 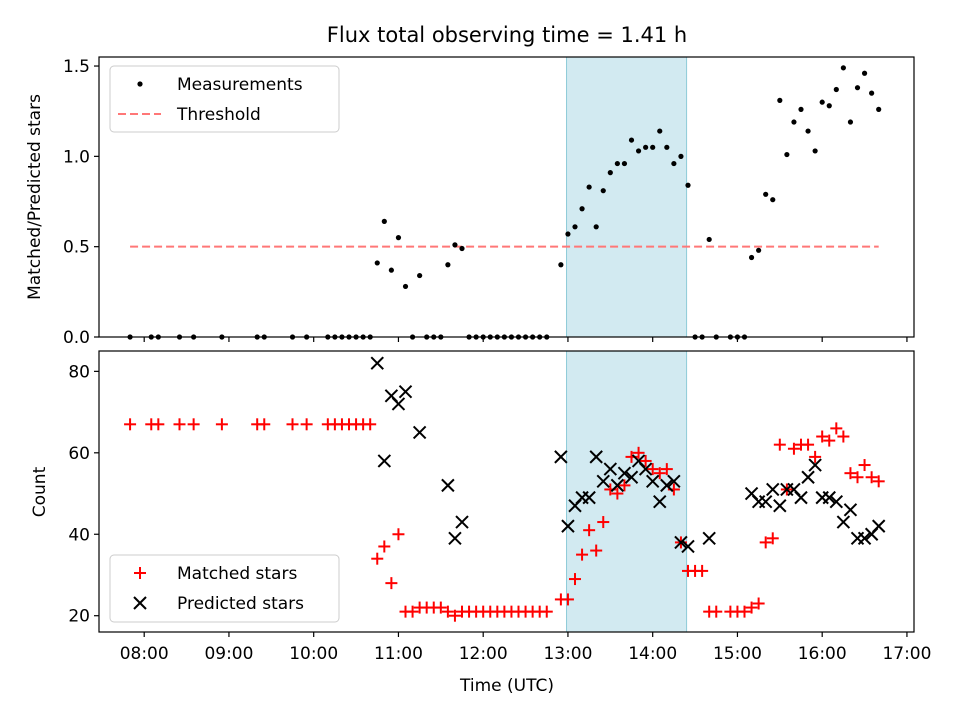 What do you see at coordinates (483, 654) in the screenshot?
I see `x-tick-label: 12:00` at bounding box center [483, 654].